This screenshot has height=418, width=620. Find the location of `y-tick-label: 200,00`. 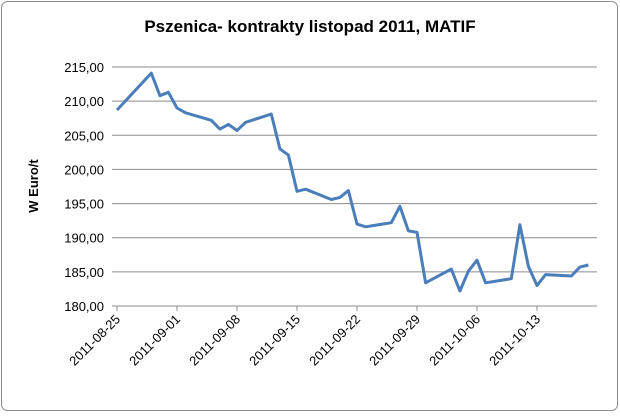

y-tick-label: 200,00 is located at coordinates (84, 169).